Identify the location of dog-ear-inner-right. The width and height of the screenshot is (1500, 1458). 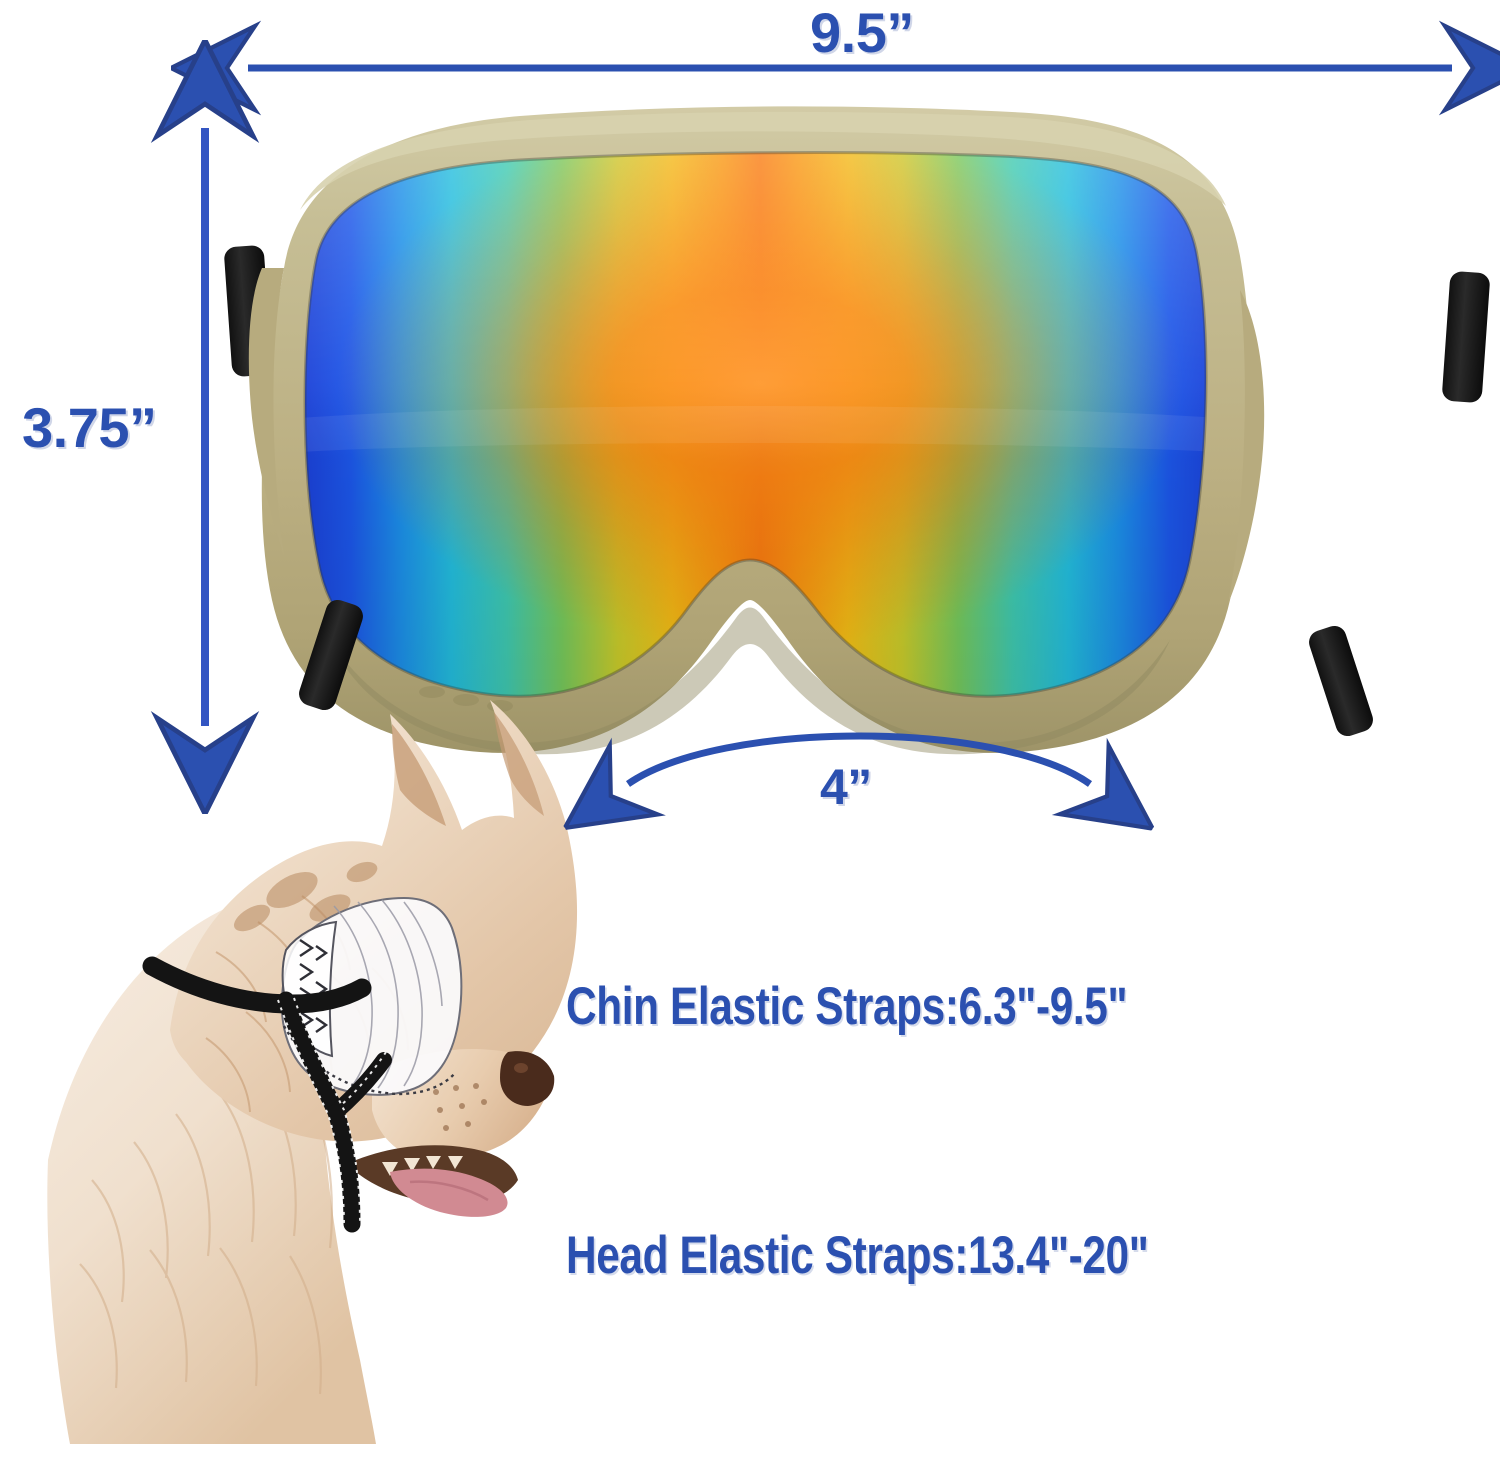
(519, 764).